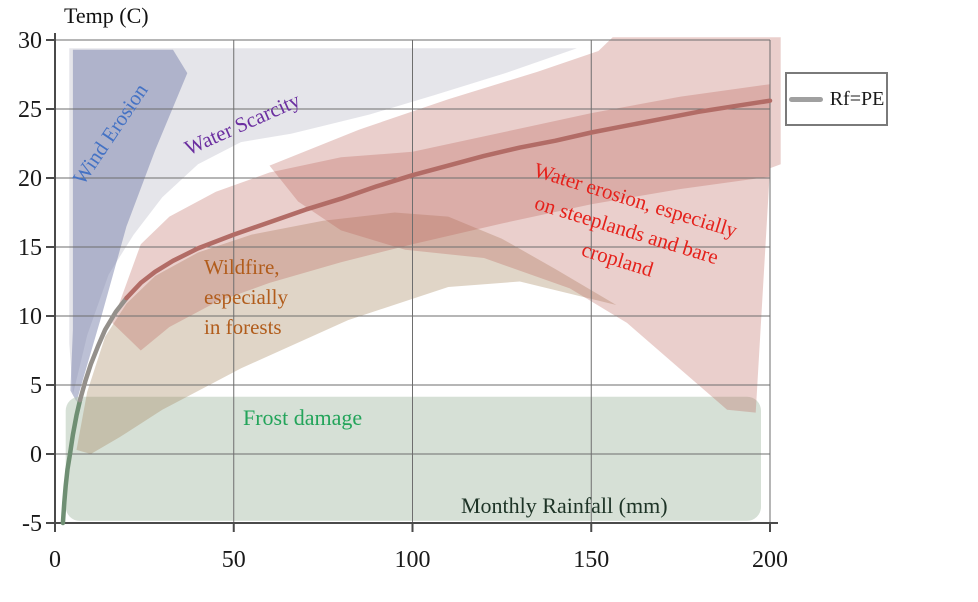 The image size is (978, 602). What do you see at coordinates (55, 560) in the screenshot?
I see `x-tick-label-0: 0` at bounding box center [55, 560].